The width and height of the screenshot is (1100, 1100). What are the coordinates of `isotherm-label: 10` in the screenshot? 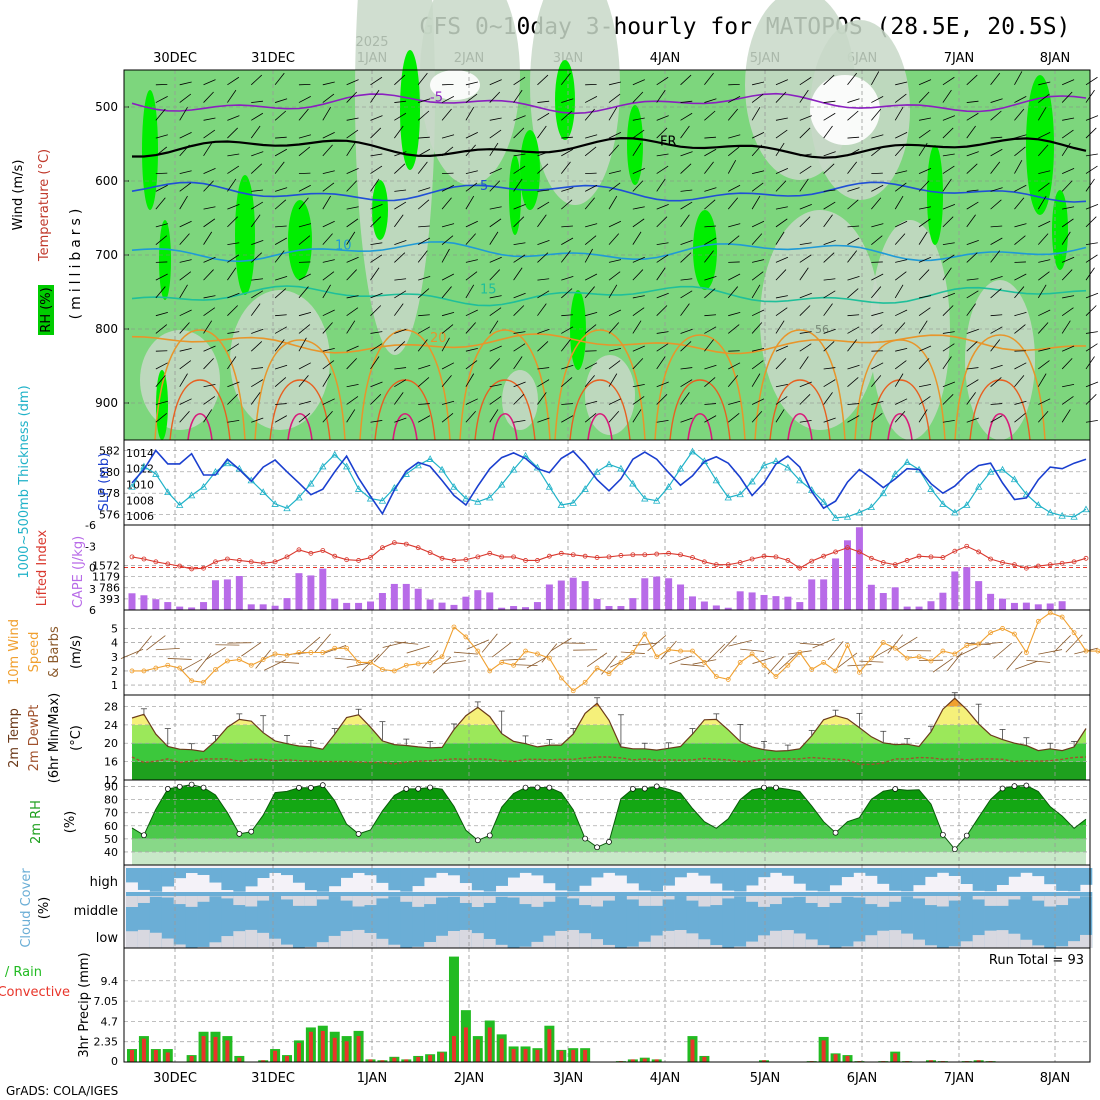 It's located at (343, 245).